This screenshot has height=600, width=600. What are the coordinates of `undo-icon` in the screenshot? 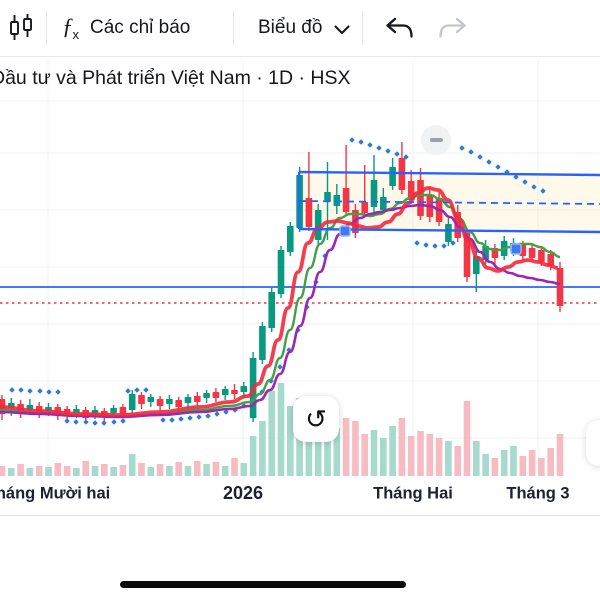 It's located at (399, 27).